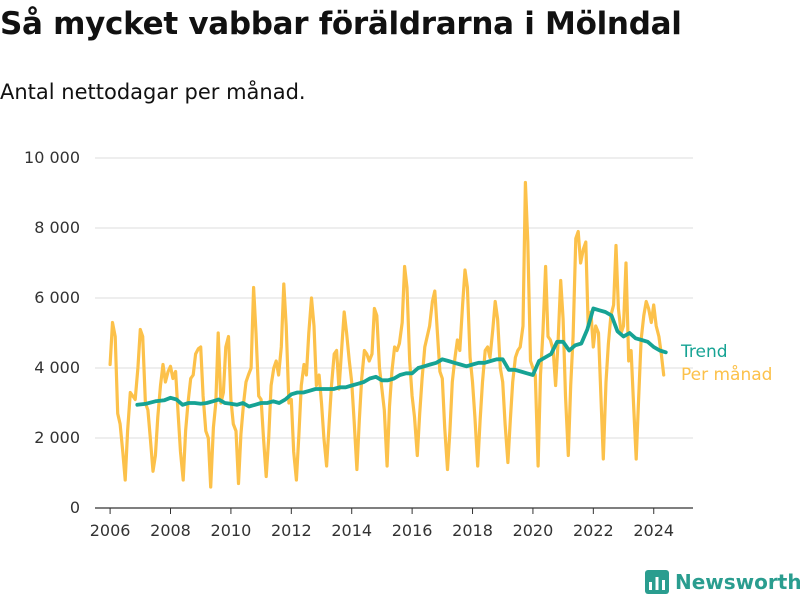 The image size is (800, 600). I want to click on x-tick-label: 2018, so click(472, 530).